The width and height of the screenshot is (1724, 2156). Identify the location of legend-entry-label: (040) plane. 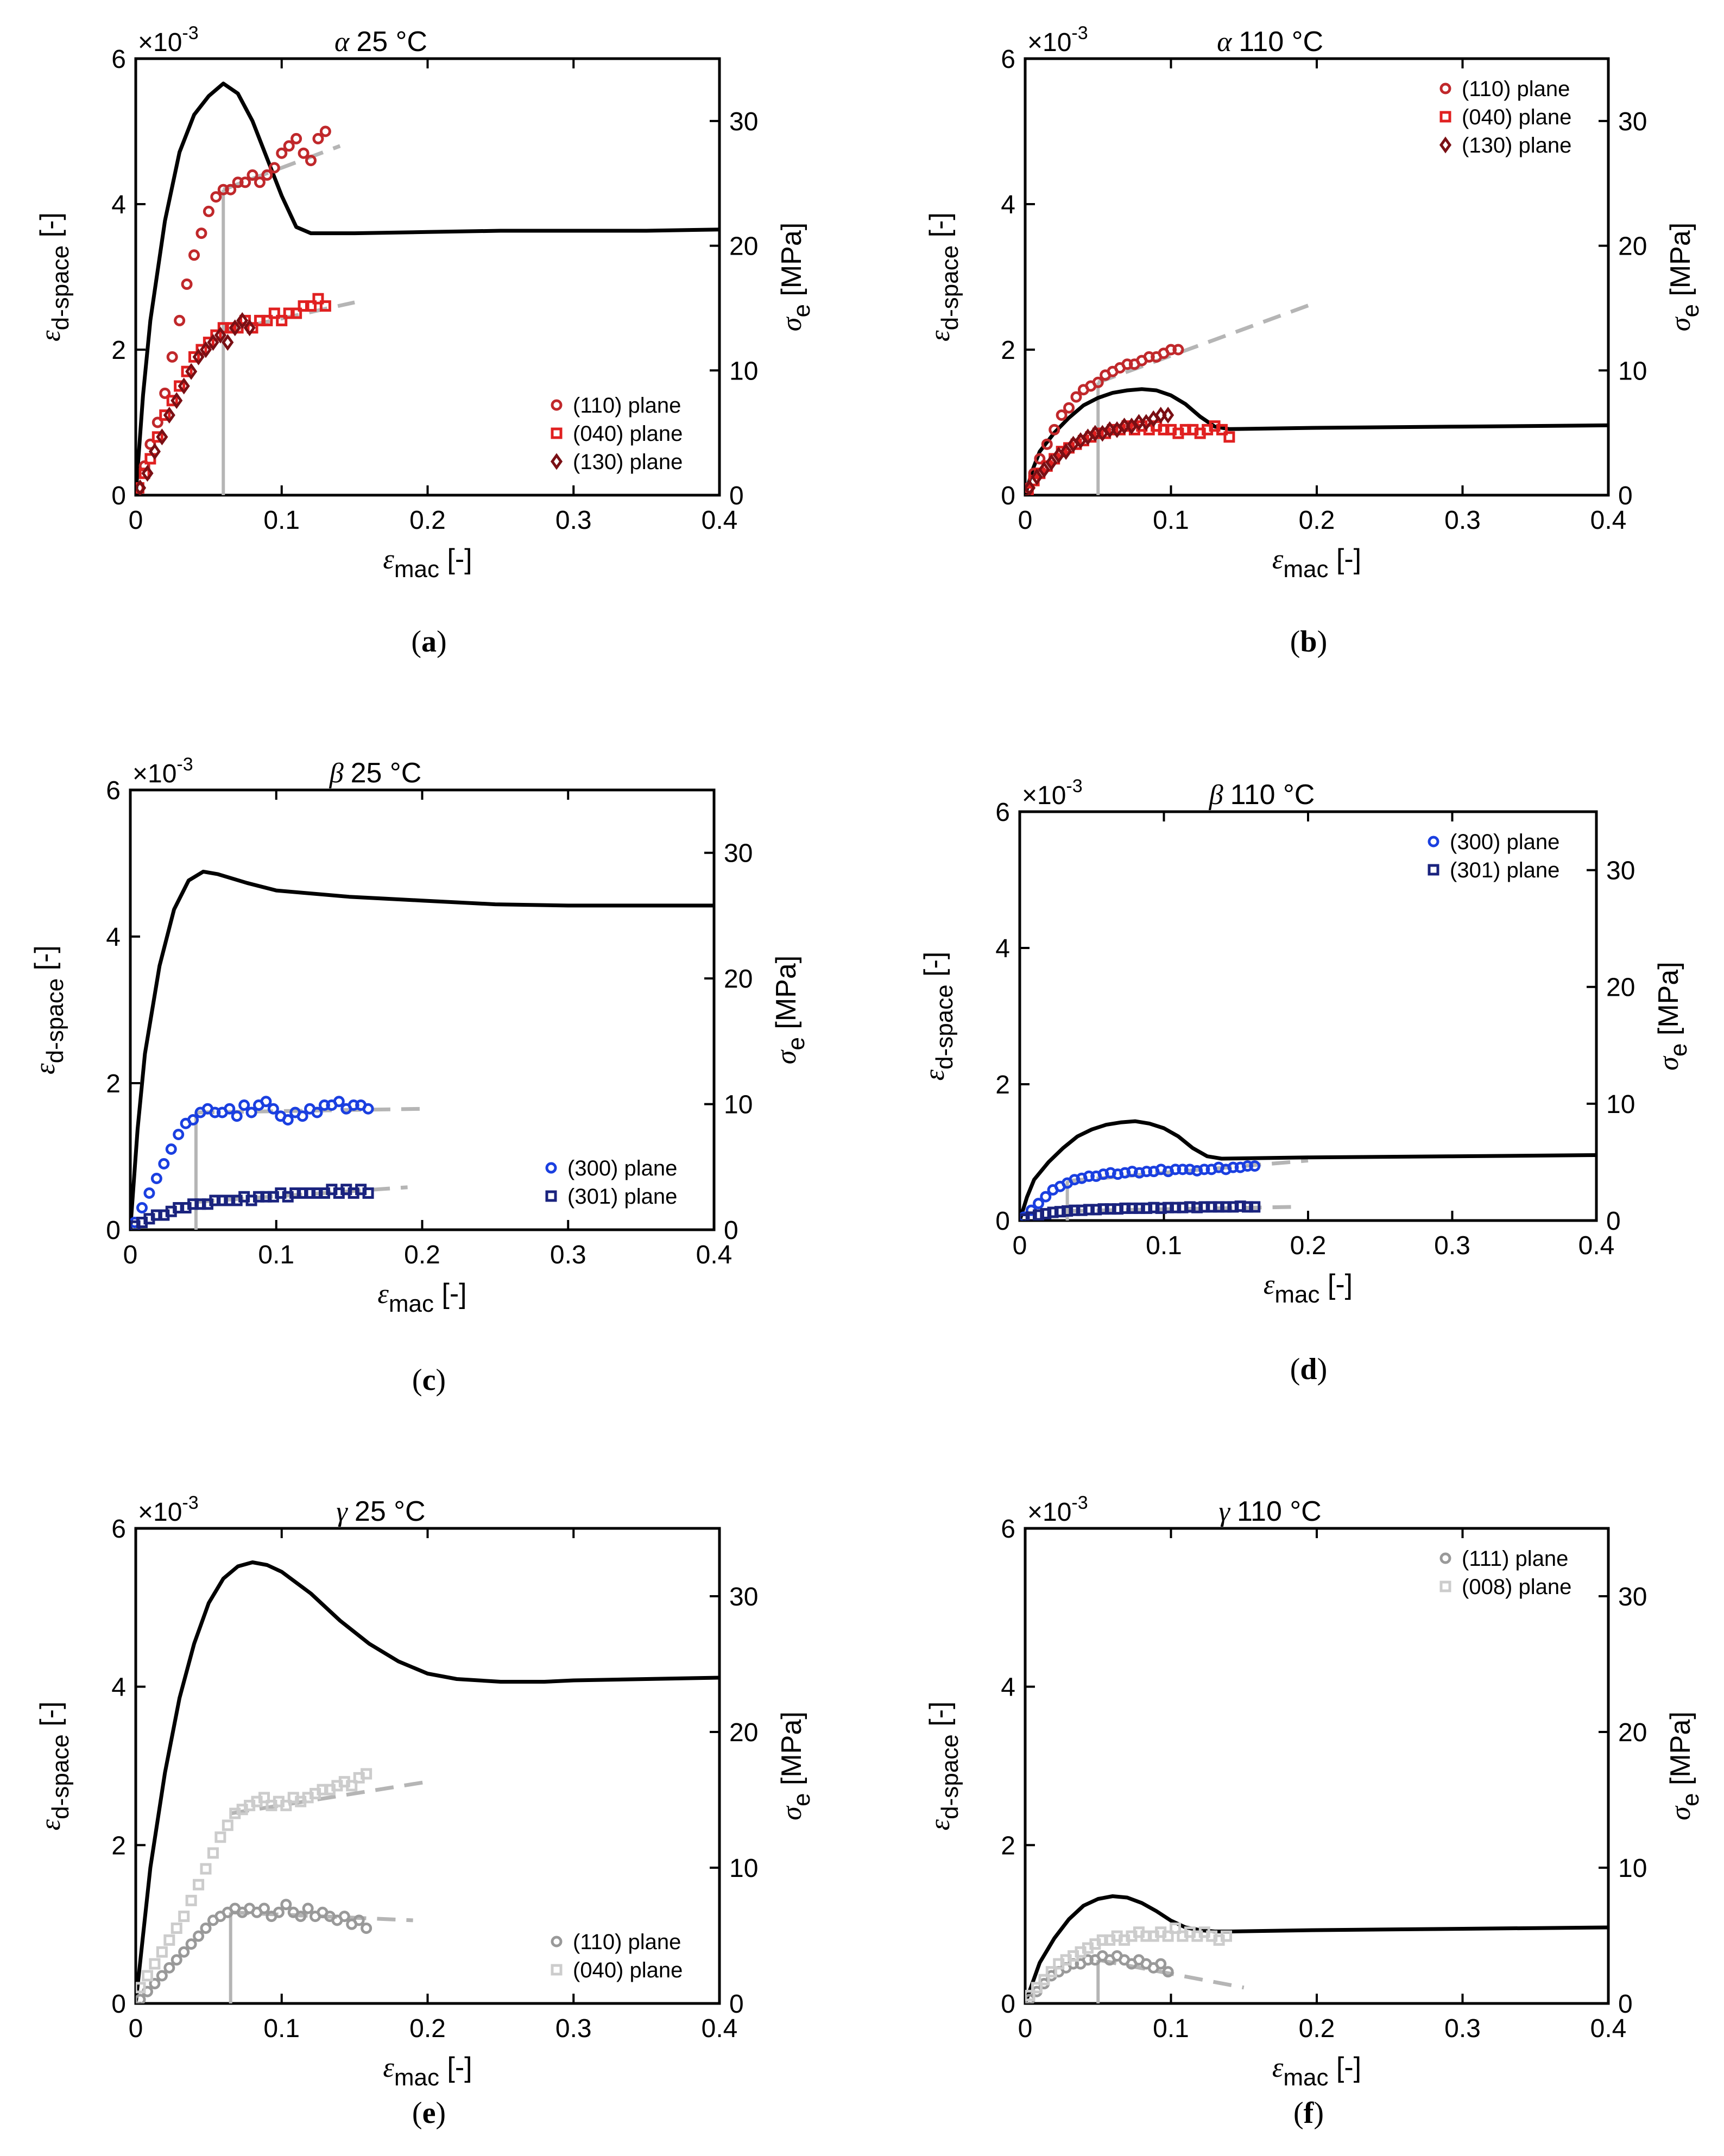
(628, 434).